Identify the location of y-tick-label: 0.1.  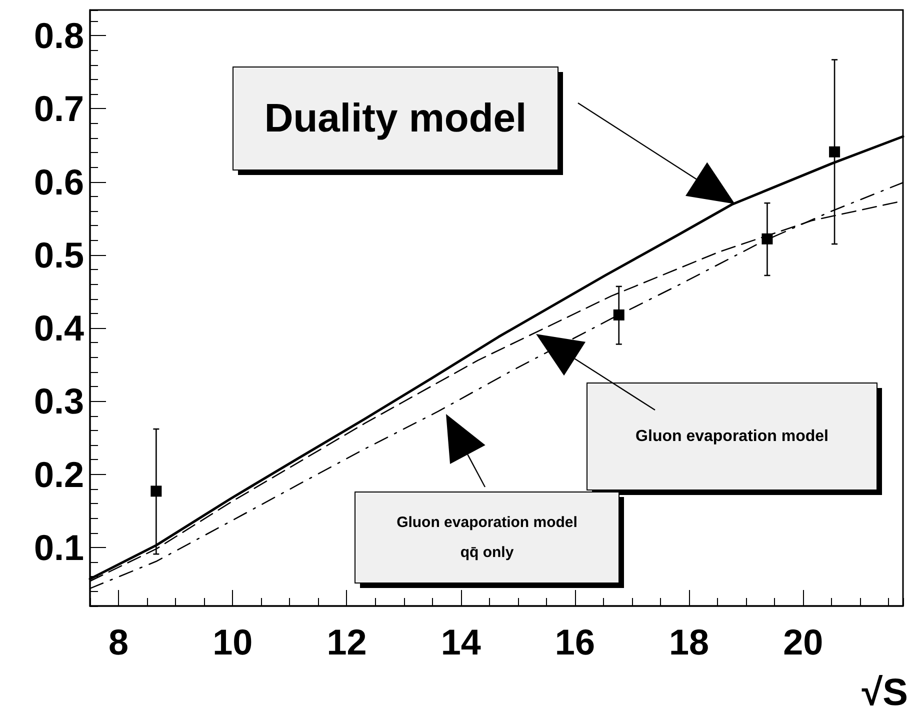
(59, 547).